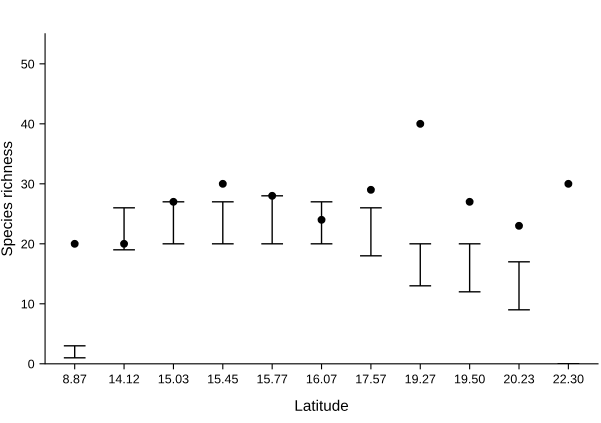  I want to click on x-tick-label: 8.87, so click(74, 379).